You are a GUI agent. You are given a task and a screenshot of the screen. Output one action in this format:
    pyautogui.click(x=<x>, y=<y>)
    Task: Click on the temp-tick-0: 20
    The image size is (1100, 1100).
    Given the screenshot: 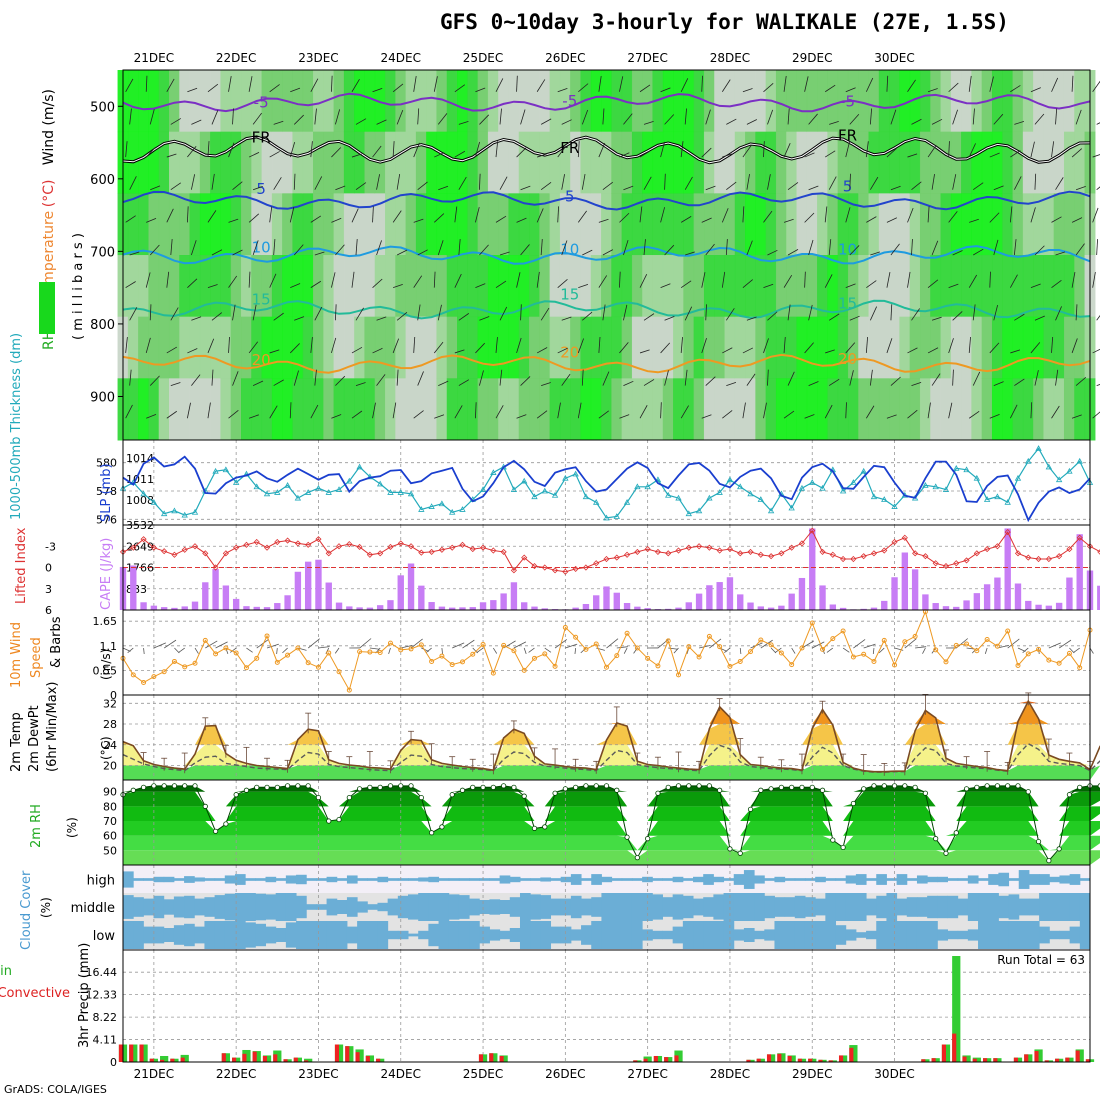 What is the action you would take?
    pyautogui.click(x=110, y=765)
    